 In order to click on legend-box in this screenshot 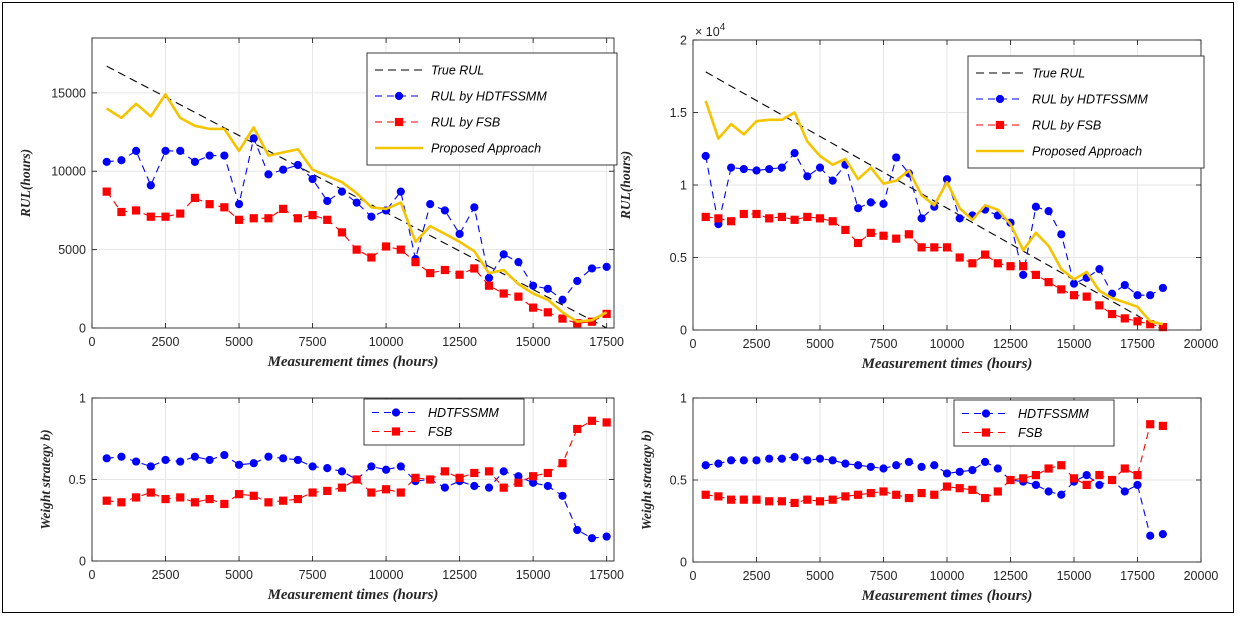, I will do `click(444, 422)`.